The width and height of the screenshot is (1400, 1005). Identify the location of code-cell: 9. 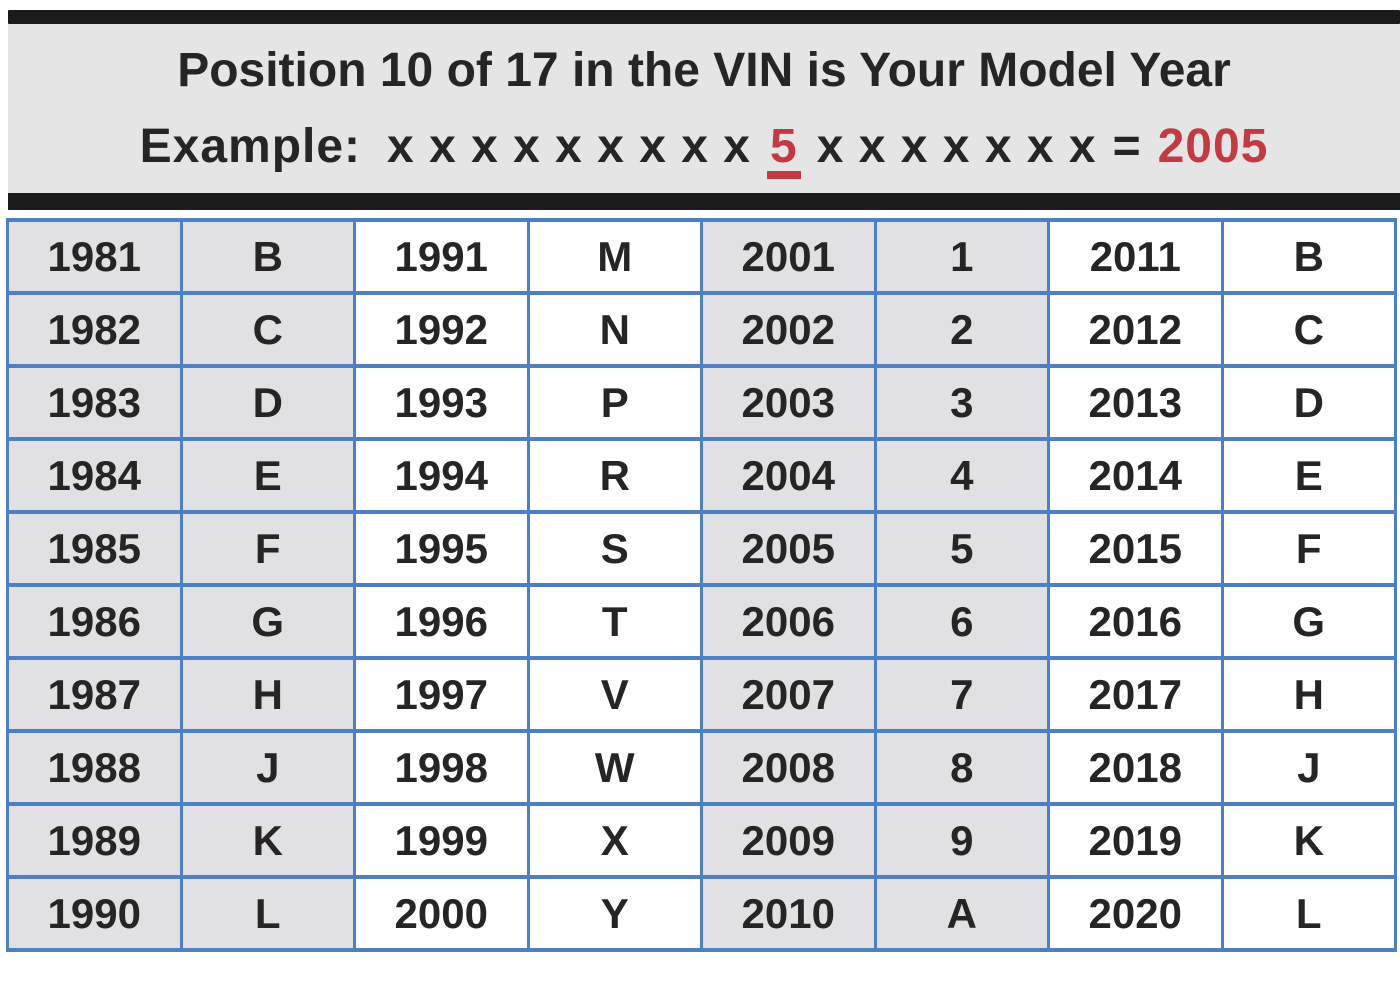
(961, 840).